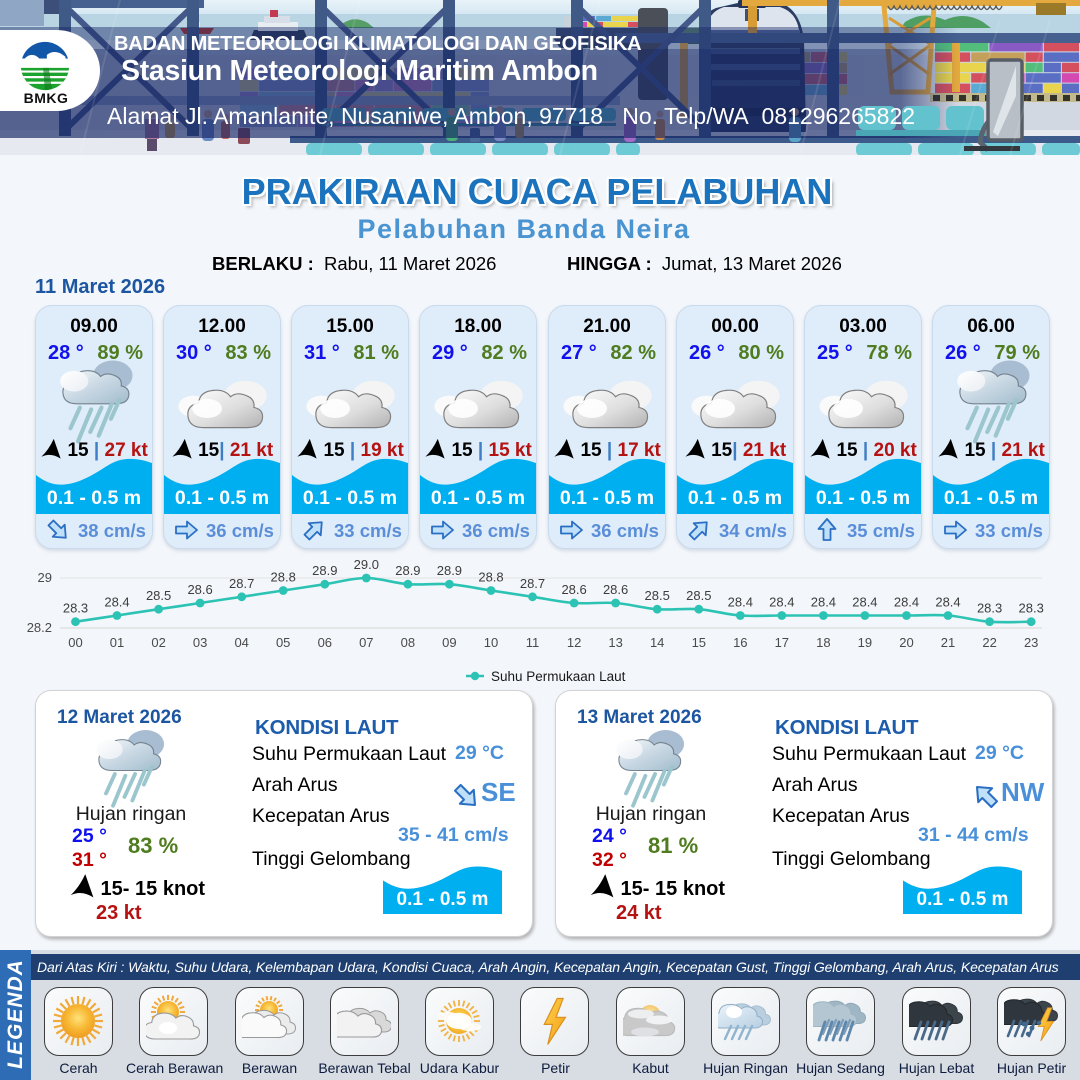  I want to click on svg-text: 14, so click(657, 642).